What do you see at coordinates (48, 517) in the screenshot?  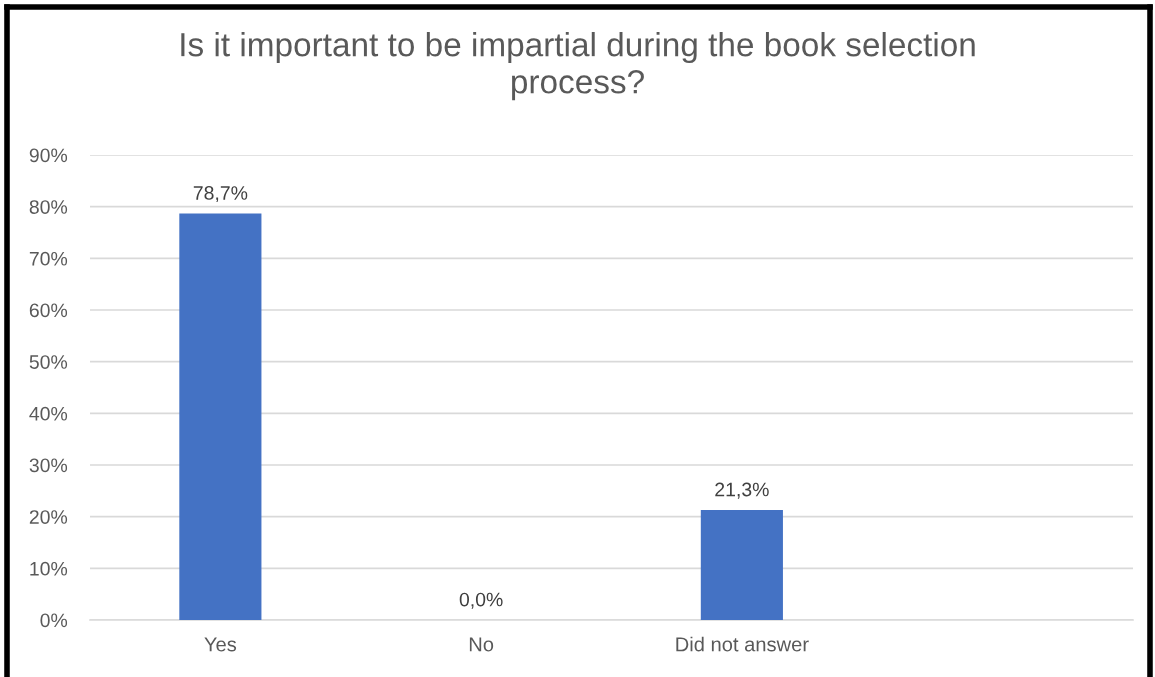 I see `y-tick-label: 20%` at bounding box center [48, 517].